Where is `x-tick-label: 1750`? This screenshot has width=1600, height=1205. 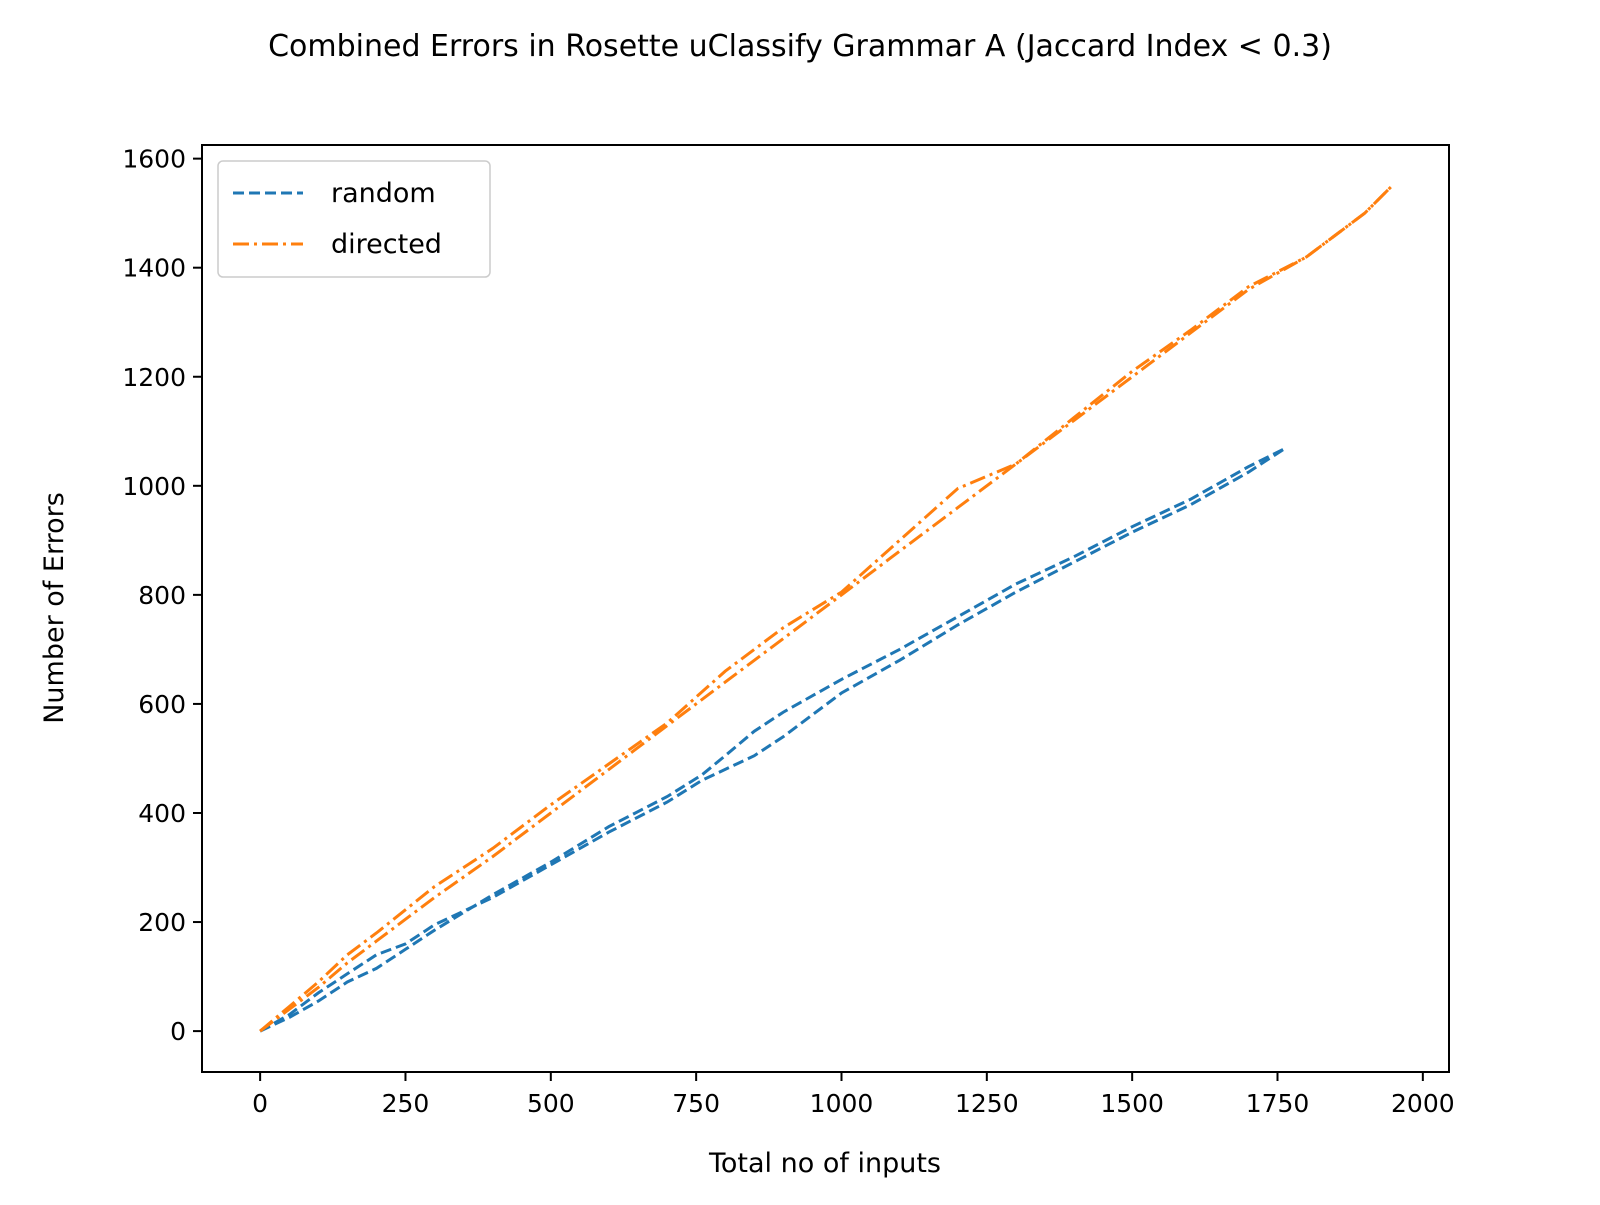
x-tick-label: 1750 is located at coordinates (1278, 1103).